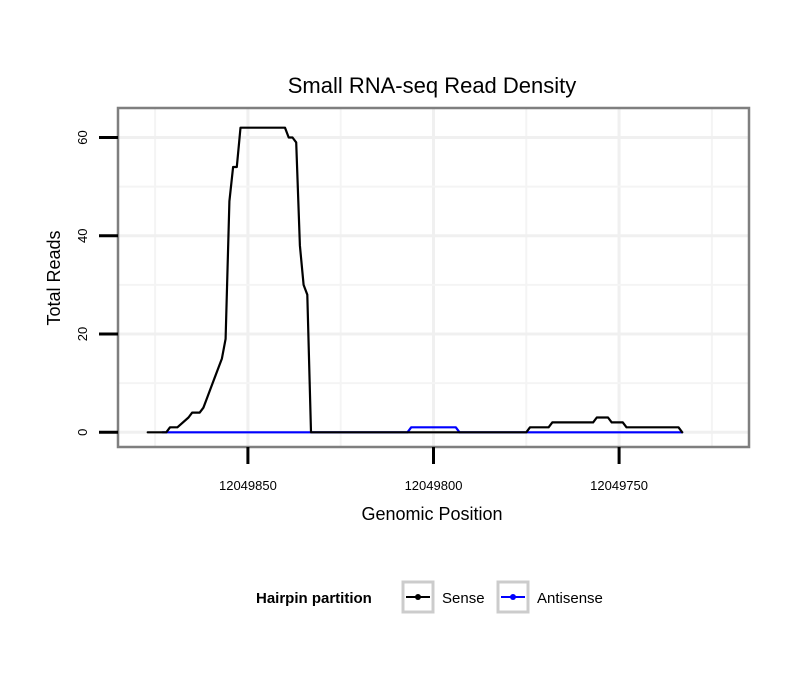 Image resolution: width=810 pixels, height=690 pixels. I want to click on y-axis-ticks: 0 20 40 60, so click(96, 283).